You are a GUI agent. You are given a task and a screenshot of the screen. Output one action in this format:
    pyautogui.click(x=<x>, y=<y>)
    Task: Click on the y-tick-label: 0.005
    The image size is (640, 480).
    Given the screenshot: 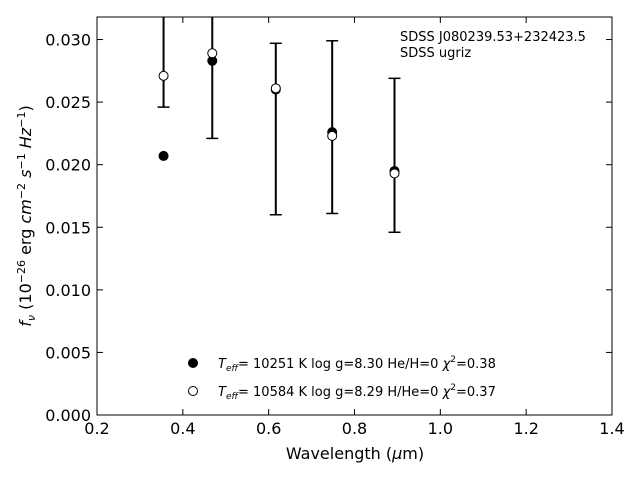 What is the action you would take?
    pyautogui.click(x=68, y=352)
    